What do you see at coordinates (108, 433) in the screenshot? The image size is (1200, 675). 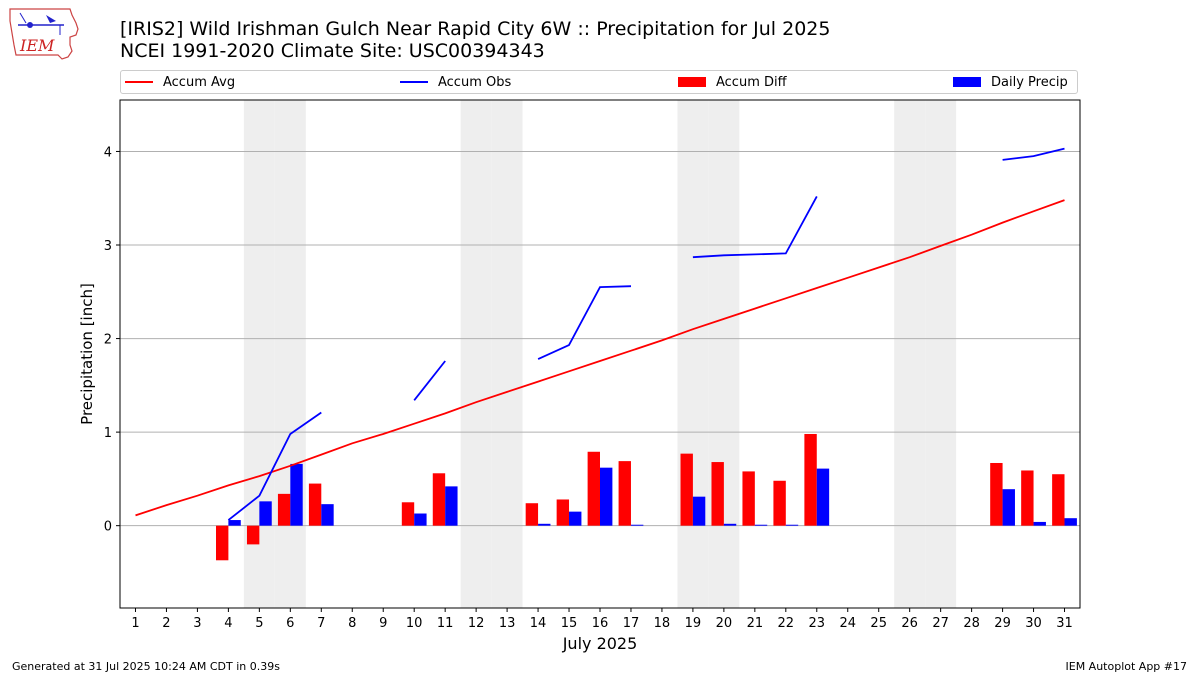 I see `y-tick-label: 1` at bounding box center [108, 433].